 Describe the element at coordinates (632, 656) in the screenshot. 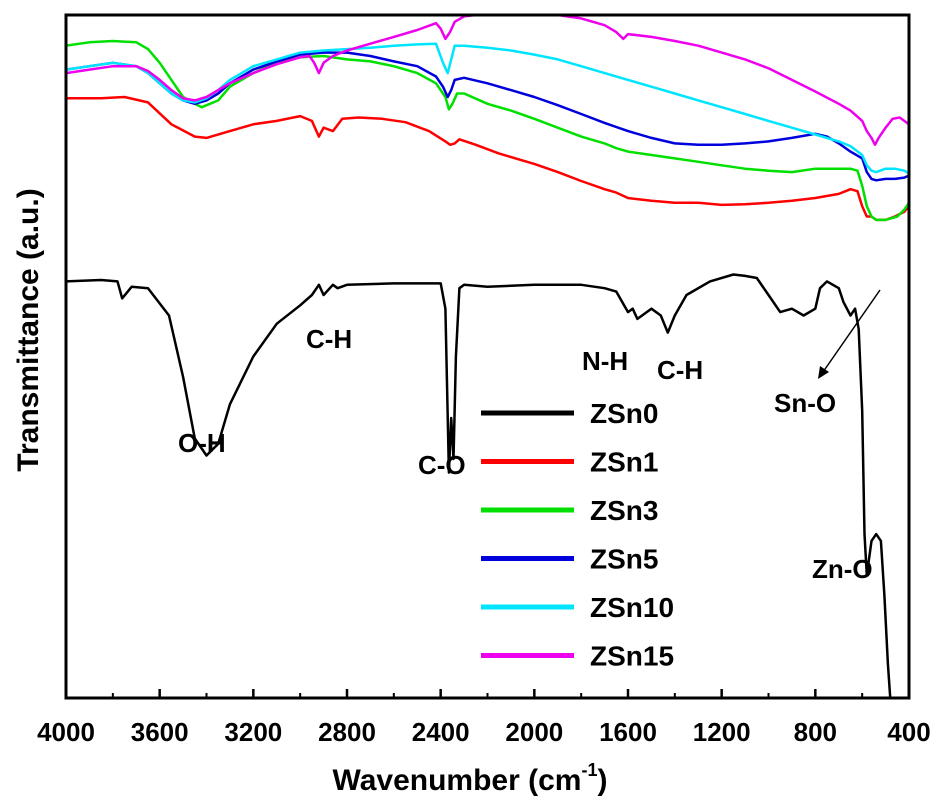

I see `legend-label-zsn15: ZSn15` at that location.